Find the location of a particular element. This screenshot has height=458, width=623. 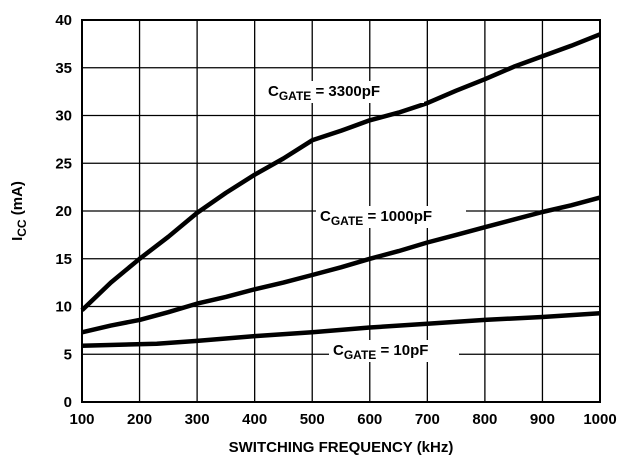

x-tick-label: 900 is located at coordinates (542, 419).